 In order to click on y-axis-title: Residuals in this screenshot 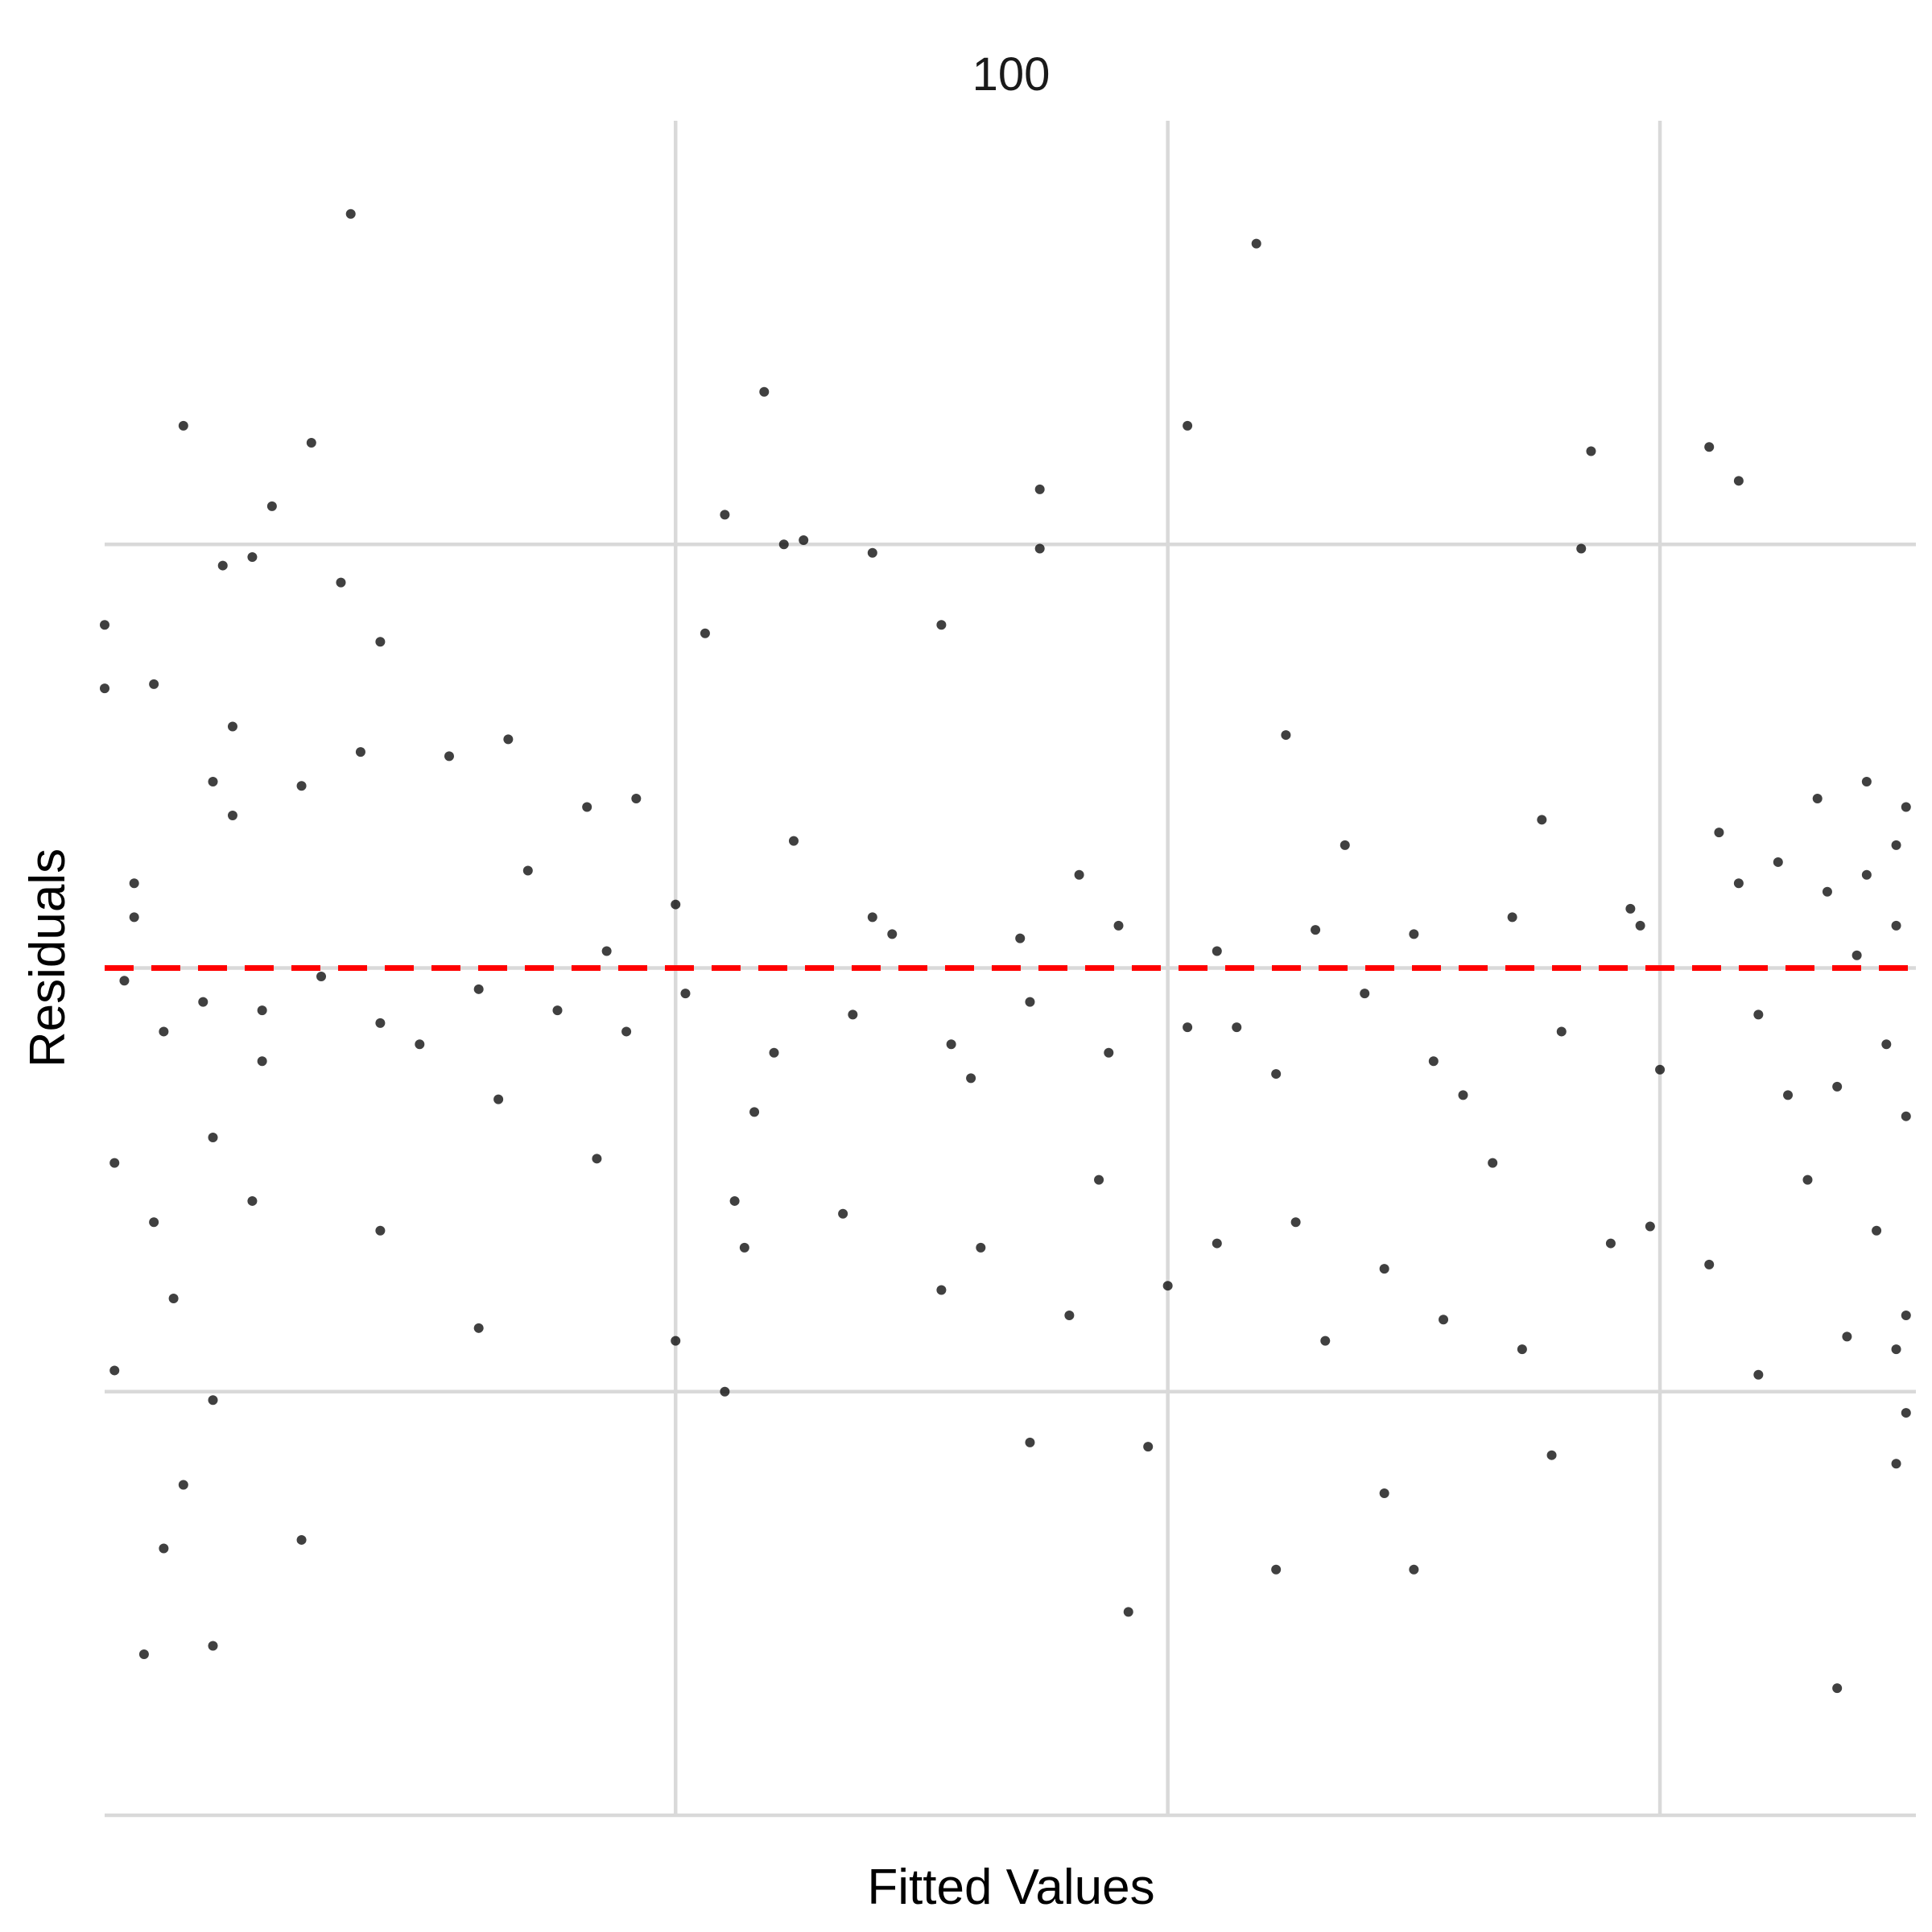, I will do `click(48, 957)`.